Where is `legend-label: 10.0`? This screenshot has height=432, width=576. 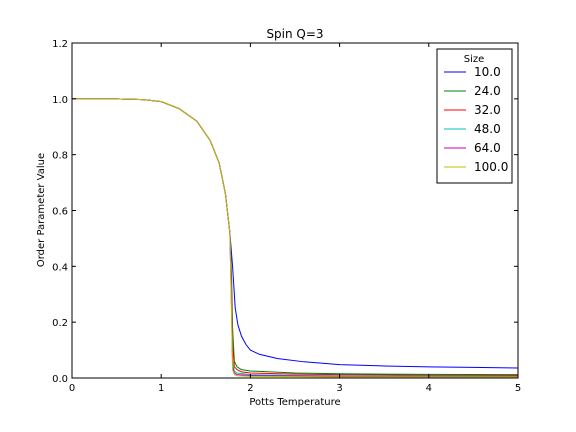 legend-label: 10.0 is located at coordinates (487, 72).